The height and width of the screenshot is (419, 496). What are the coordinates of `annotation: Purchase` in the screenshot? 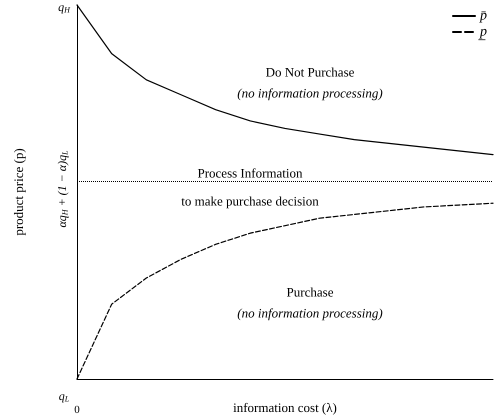 It's located at (310, 292).